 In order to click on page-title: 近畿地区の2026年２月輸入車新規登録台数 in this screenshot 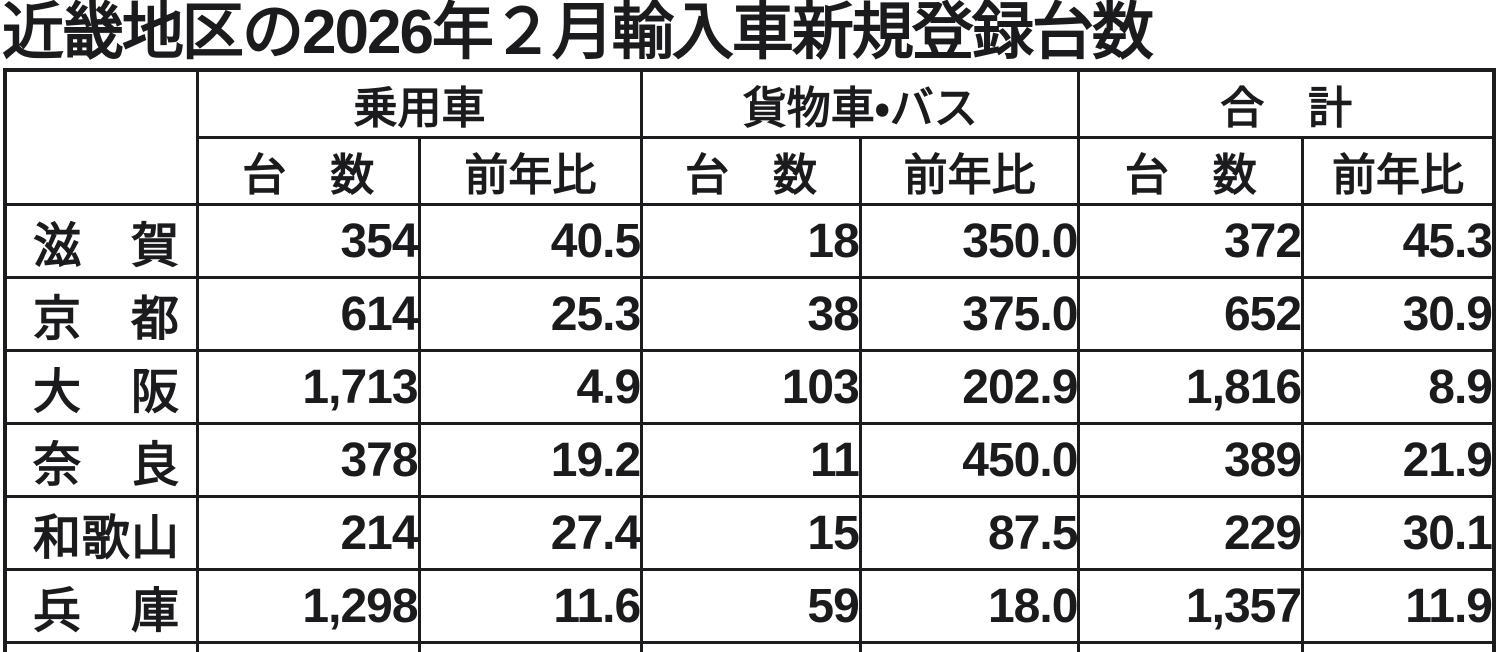, I will do `click(578, 33)`.